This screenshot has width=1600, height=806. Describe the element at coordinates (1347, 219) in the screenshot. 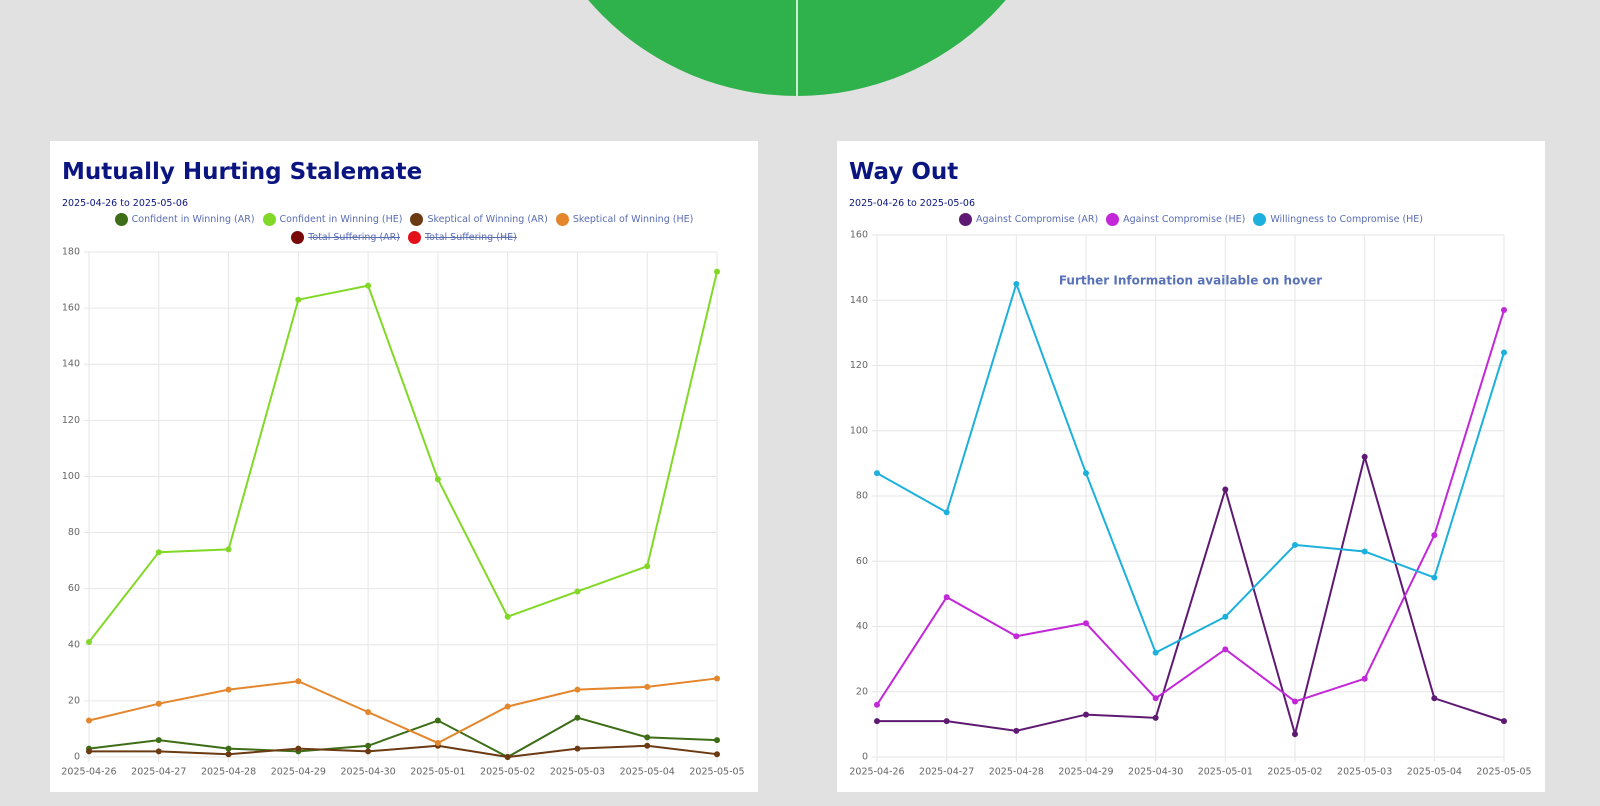

I see `legend-label: Willingness to Compromise (HE)` at that location.